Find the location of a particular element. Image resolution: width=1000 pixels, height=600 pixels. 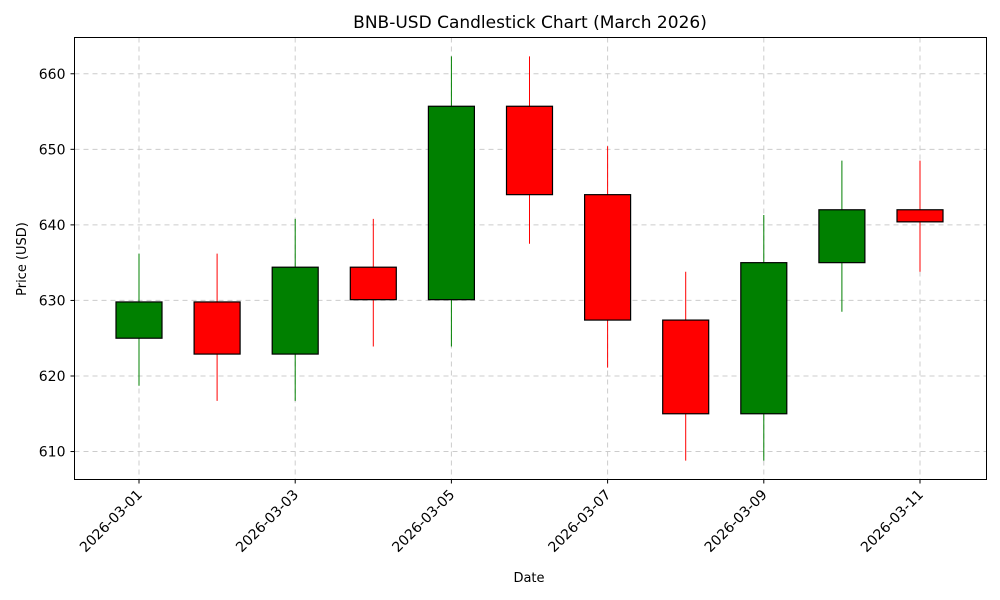

y-tick-label: 650 is located at coordinates (52, 150).